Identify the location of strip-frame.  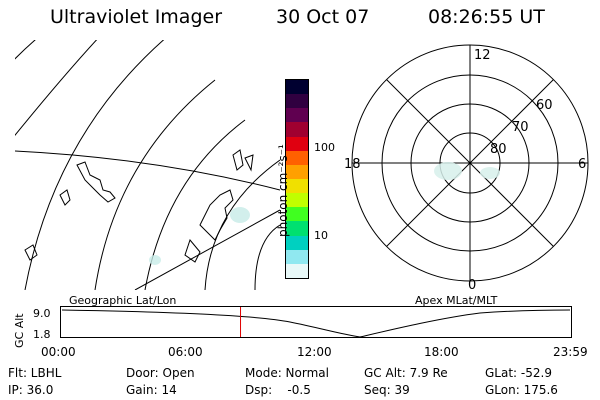
(316, 322).